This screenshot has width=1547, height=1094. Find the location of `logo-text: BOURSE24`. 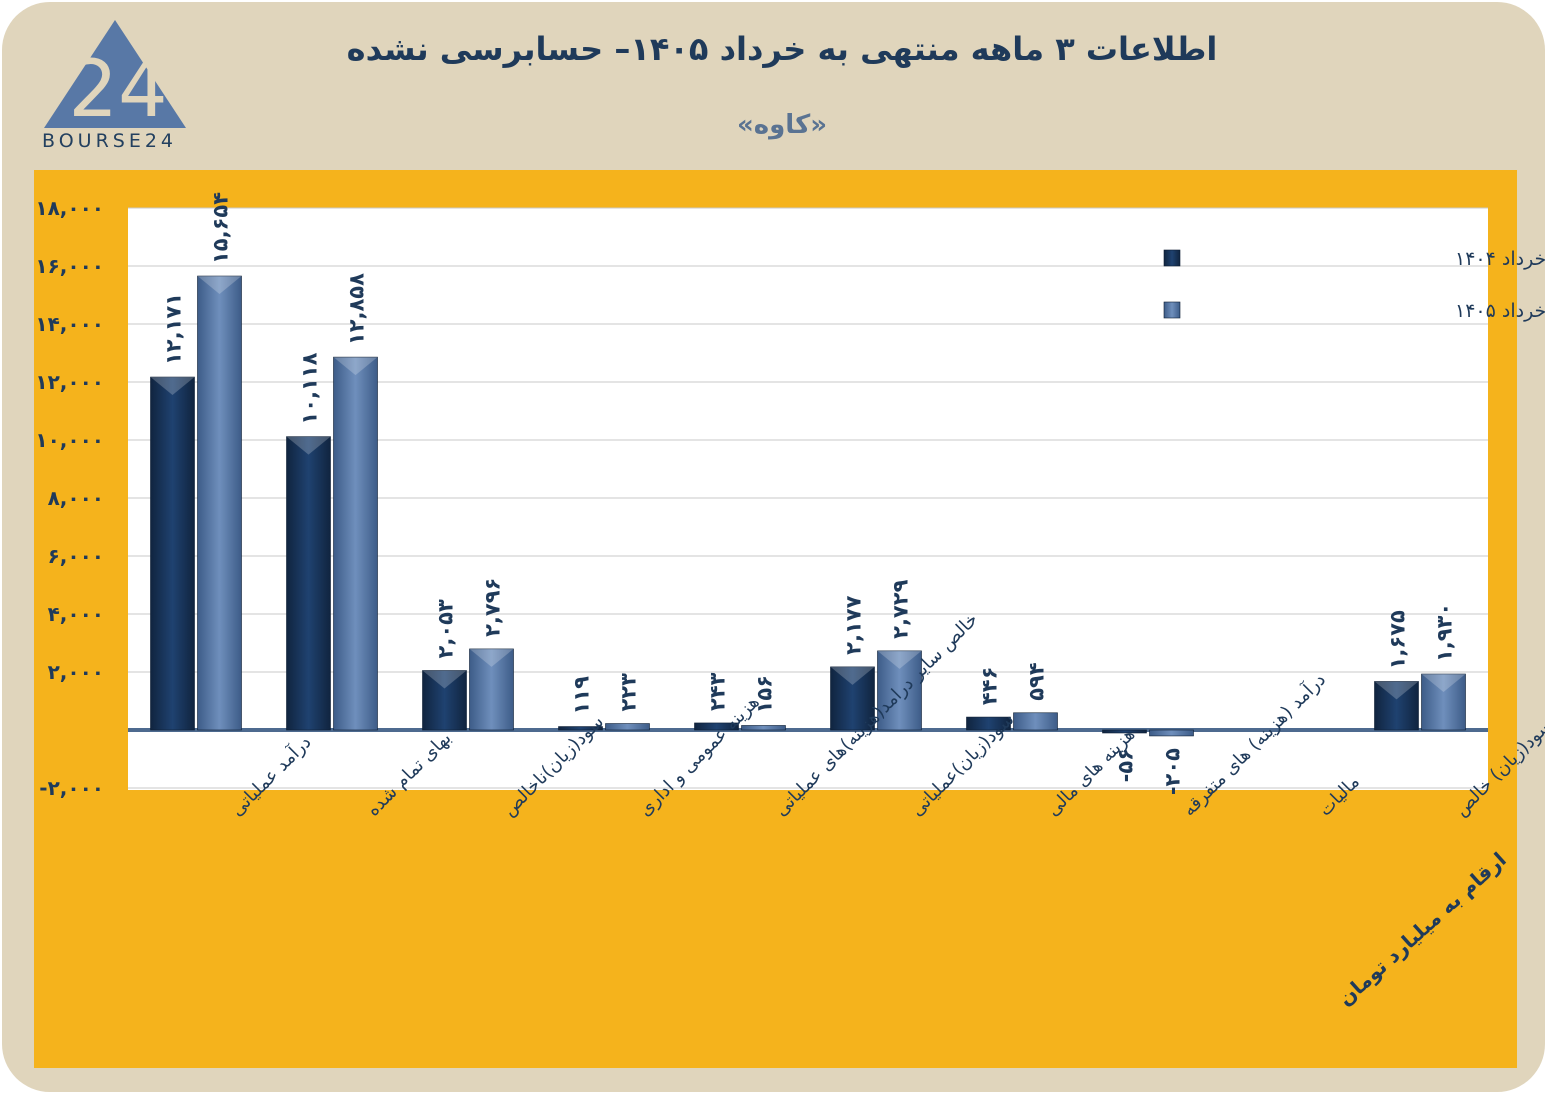

logo-text: BOURSE24 is located at coordinates (110, 141).